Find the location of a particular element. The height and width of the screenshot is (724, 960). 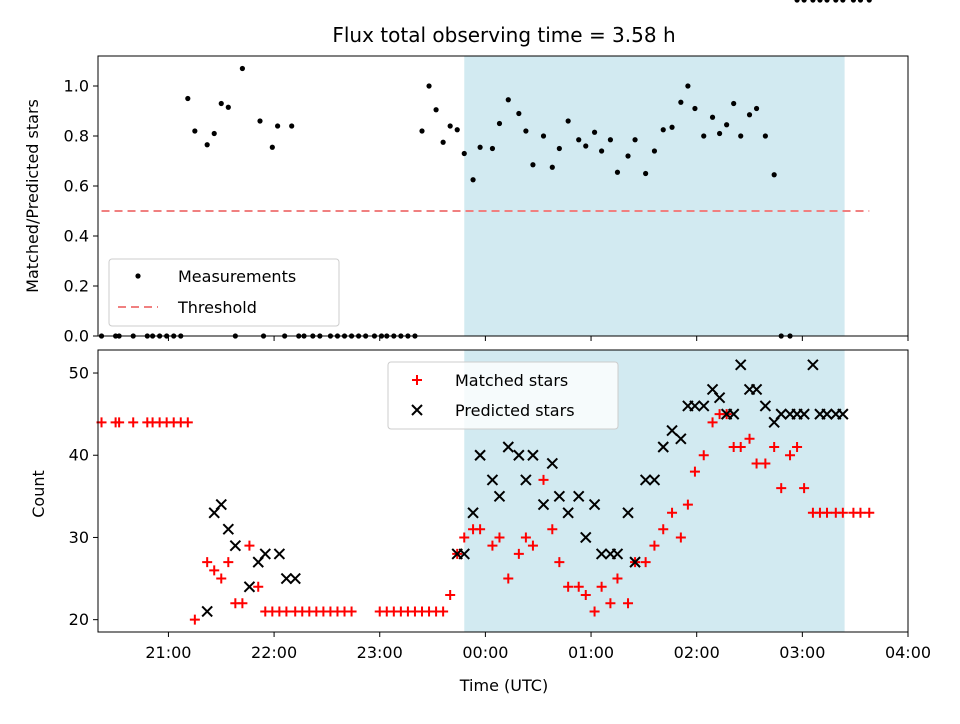

top-legend-box is located at coordinates (224, 292).